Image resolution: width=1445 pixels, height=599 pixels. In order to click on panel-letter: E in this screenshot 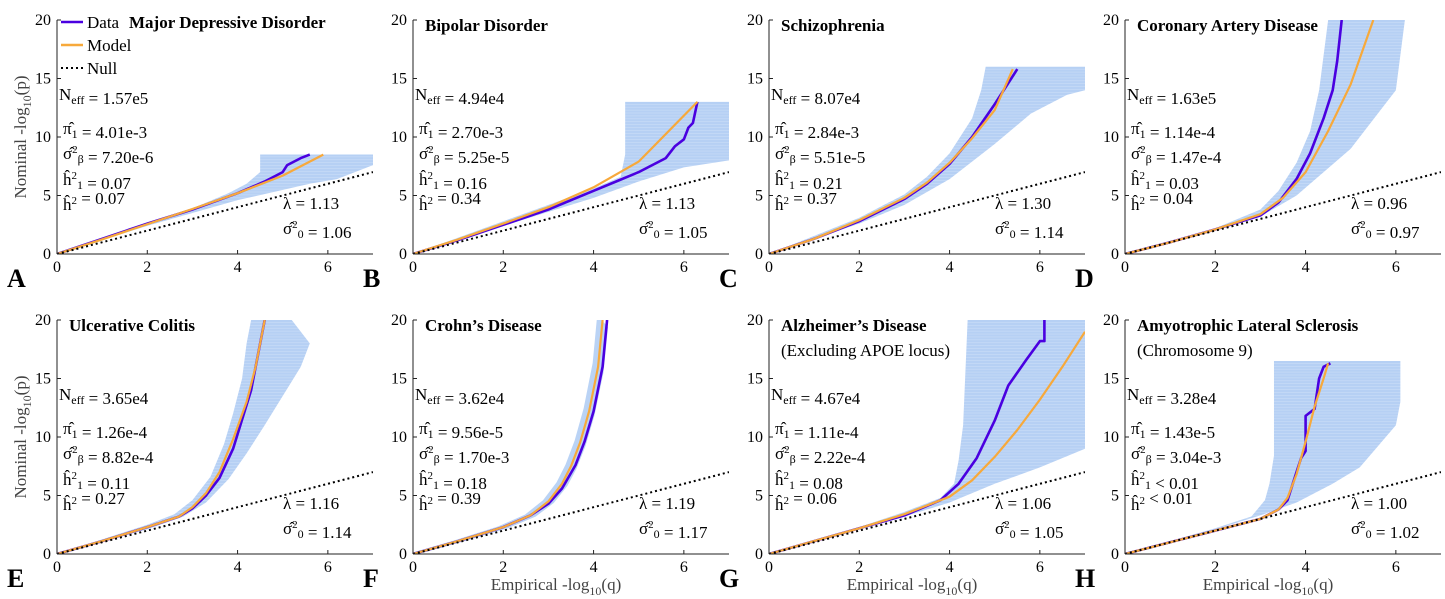, I will do `click(15, 578)`.